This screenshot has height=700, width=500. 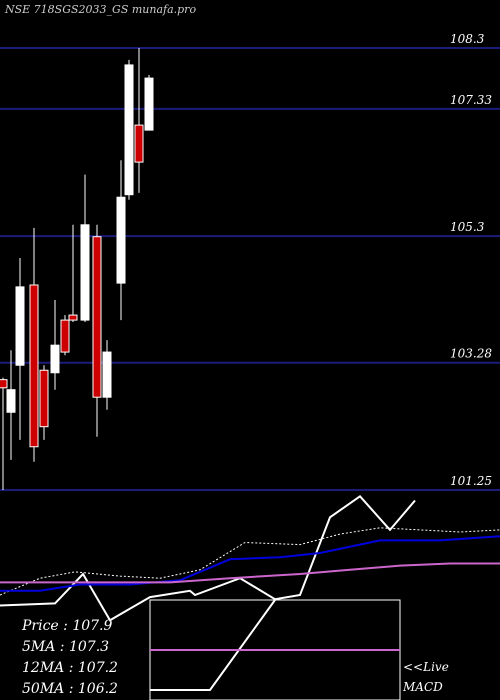 I want to click on macd-label: MACD, so click(x=422, y=687).